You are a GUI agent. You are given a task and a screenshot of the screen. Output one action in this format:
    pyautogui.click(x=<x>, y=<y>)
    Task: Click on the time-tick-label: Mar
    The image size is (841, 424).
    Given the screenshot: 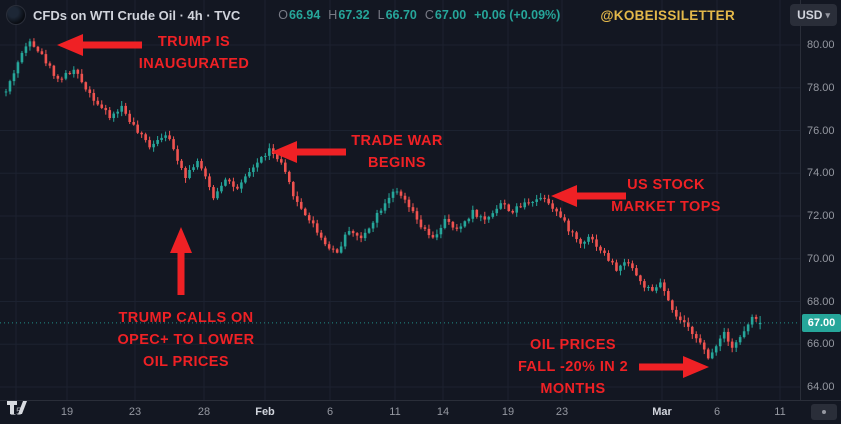 What is the action you would take?
    pyautogui.click(x=662, y=412)
    